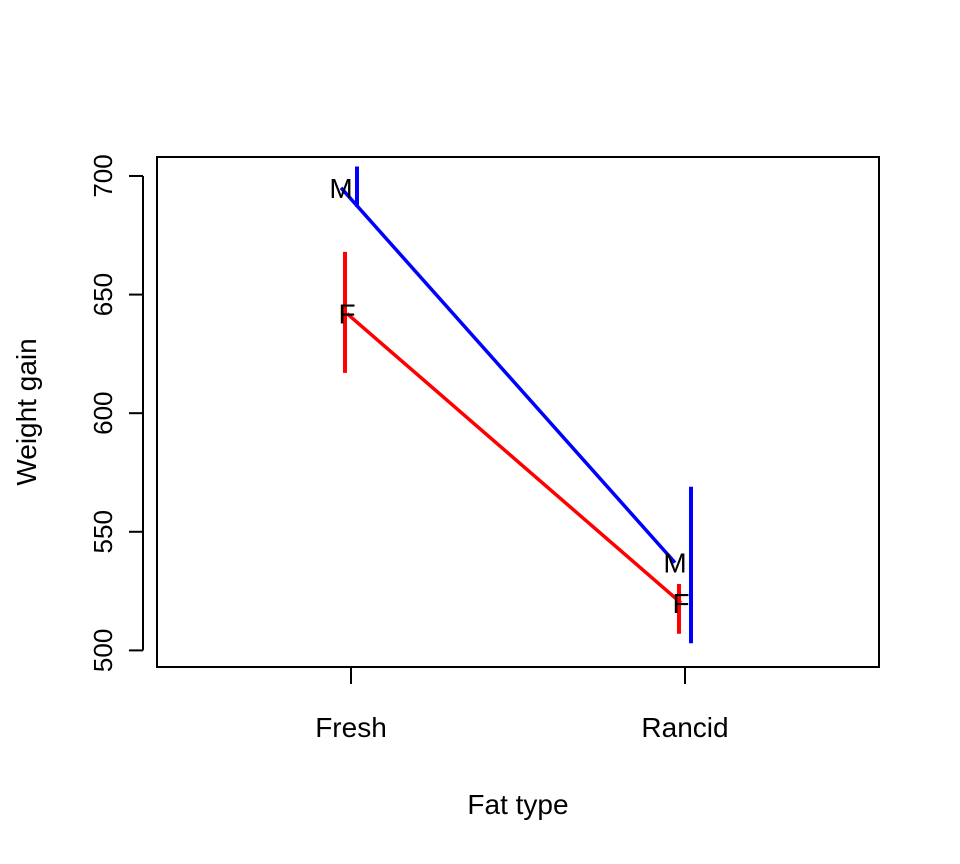 The width and height of the screenshot is (960, 864). Describe the element at coordinates (103, 531) in the screenshot. I see `y-tick-label: 550` at that location.